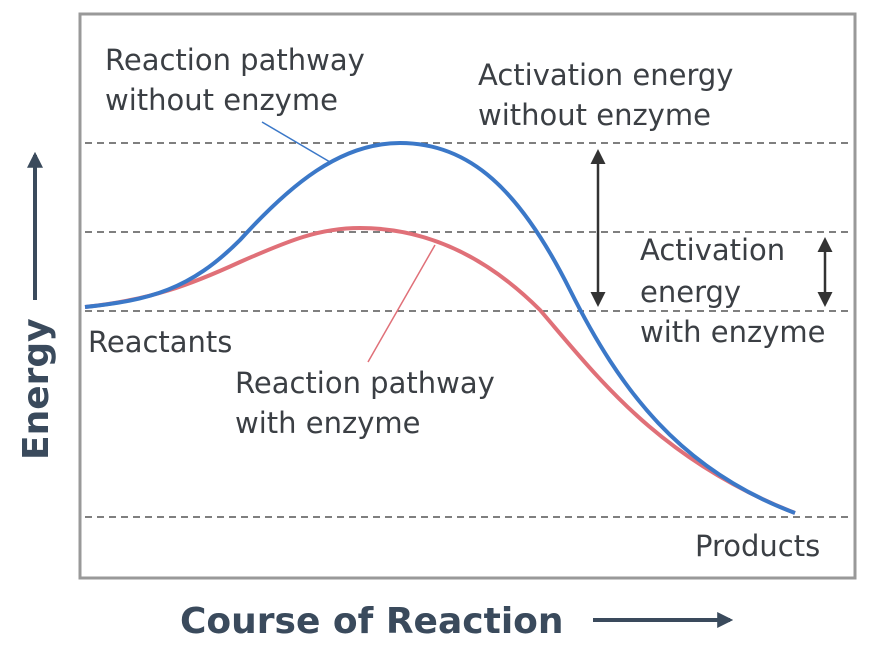  What do you see at coordinates (160, 342) in the screenshot?
I see `label: Reactants` at bounding box center [160, 342].